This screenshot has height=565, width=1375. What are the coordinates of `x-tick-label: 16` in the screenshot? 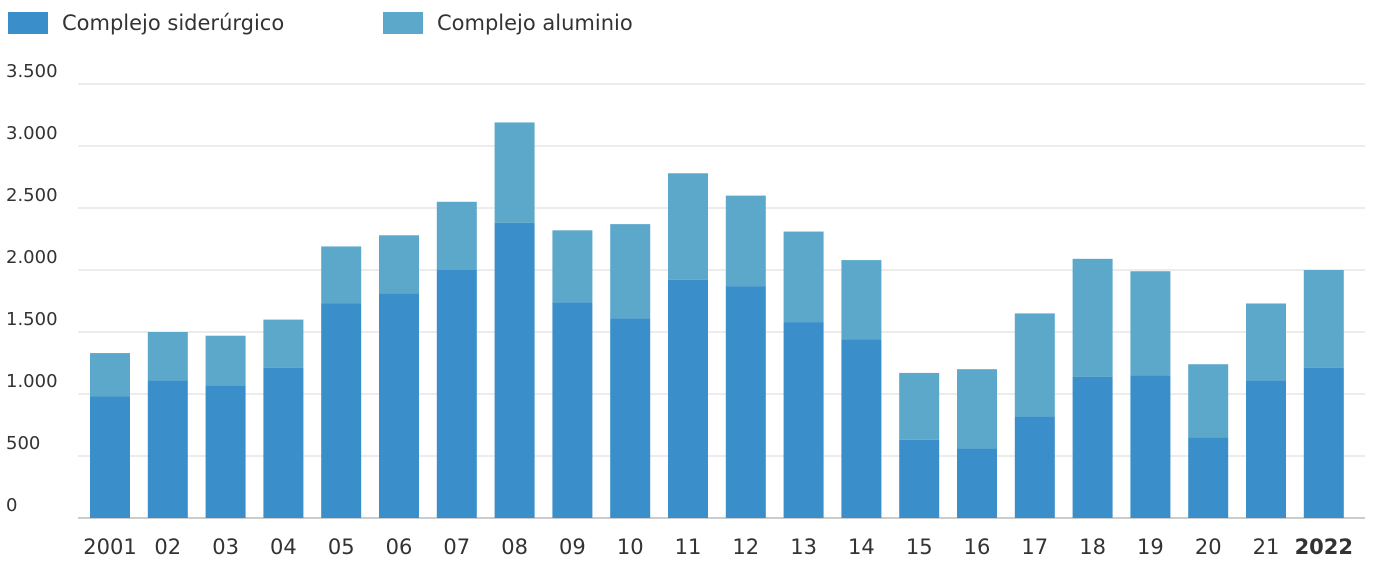 It's located at (977, 547).